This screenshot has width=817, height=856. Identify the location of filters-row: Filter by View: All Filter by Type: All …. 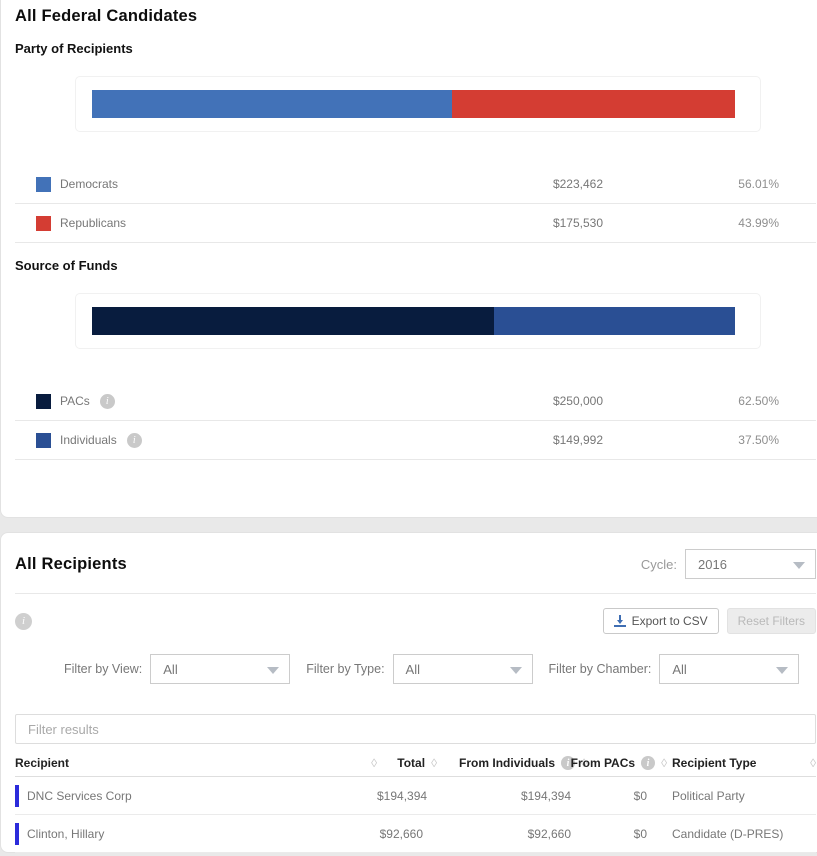
(440, 669).